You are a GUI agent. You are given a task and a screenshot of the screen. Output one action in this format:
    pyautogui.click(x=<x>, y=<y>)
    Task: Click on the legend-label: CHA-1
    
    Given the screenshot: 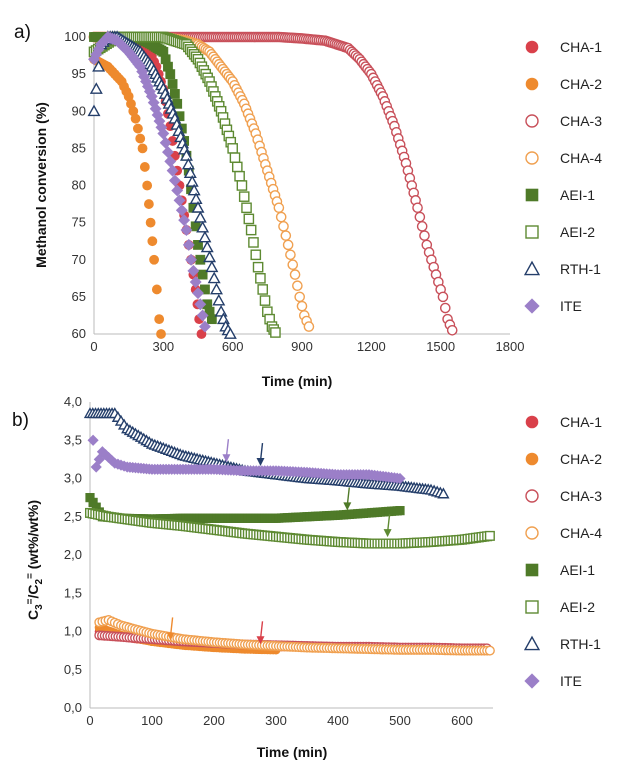 What is the action you would take?
    pyautogui.click(x=581, y=47)
    